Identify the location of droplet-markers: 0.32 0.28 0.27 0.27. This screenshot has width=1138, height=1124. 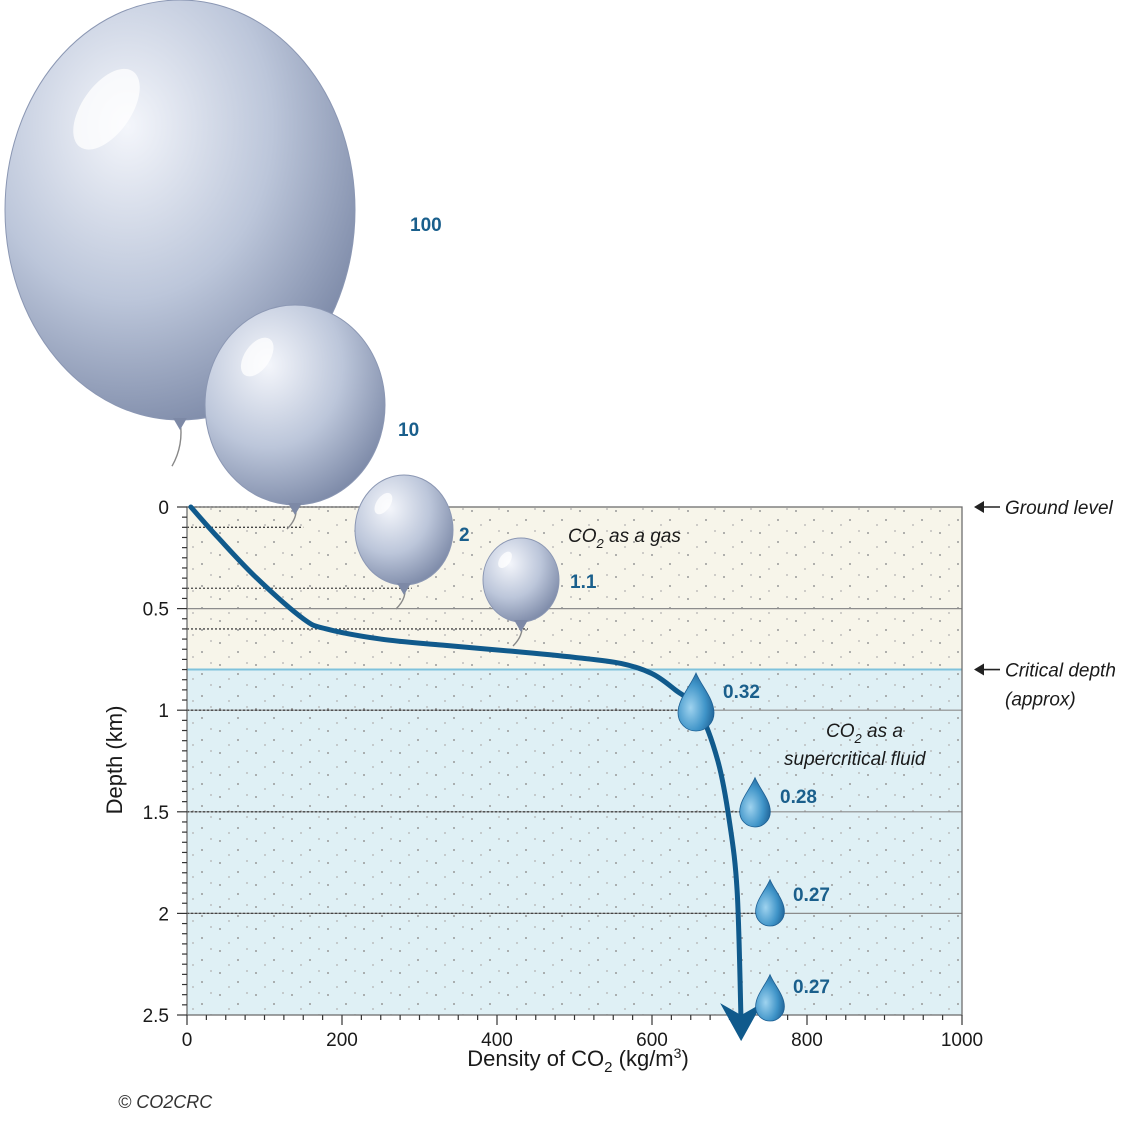
(753, 846).